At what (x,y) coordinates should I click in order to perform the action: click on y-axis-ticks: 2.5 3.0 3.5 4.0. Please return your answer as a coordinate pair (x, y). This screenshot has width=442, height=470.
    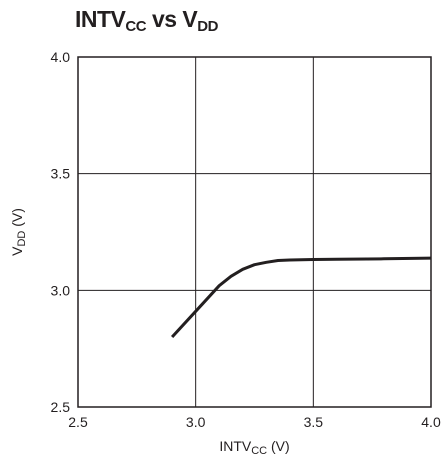
    Looking at the image, I should click on (61, 232).